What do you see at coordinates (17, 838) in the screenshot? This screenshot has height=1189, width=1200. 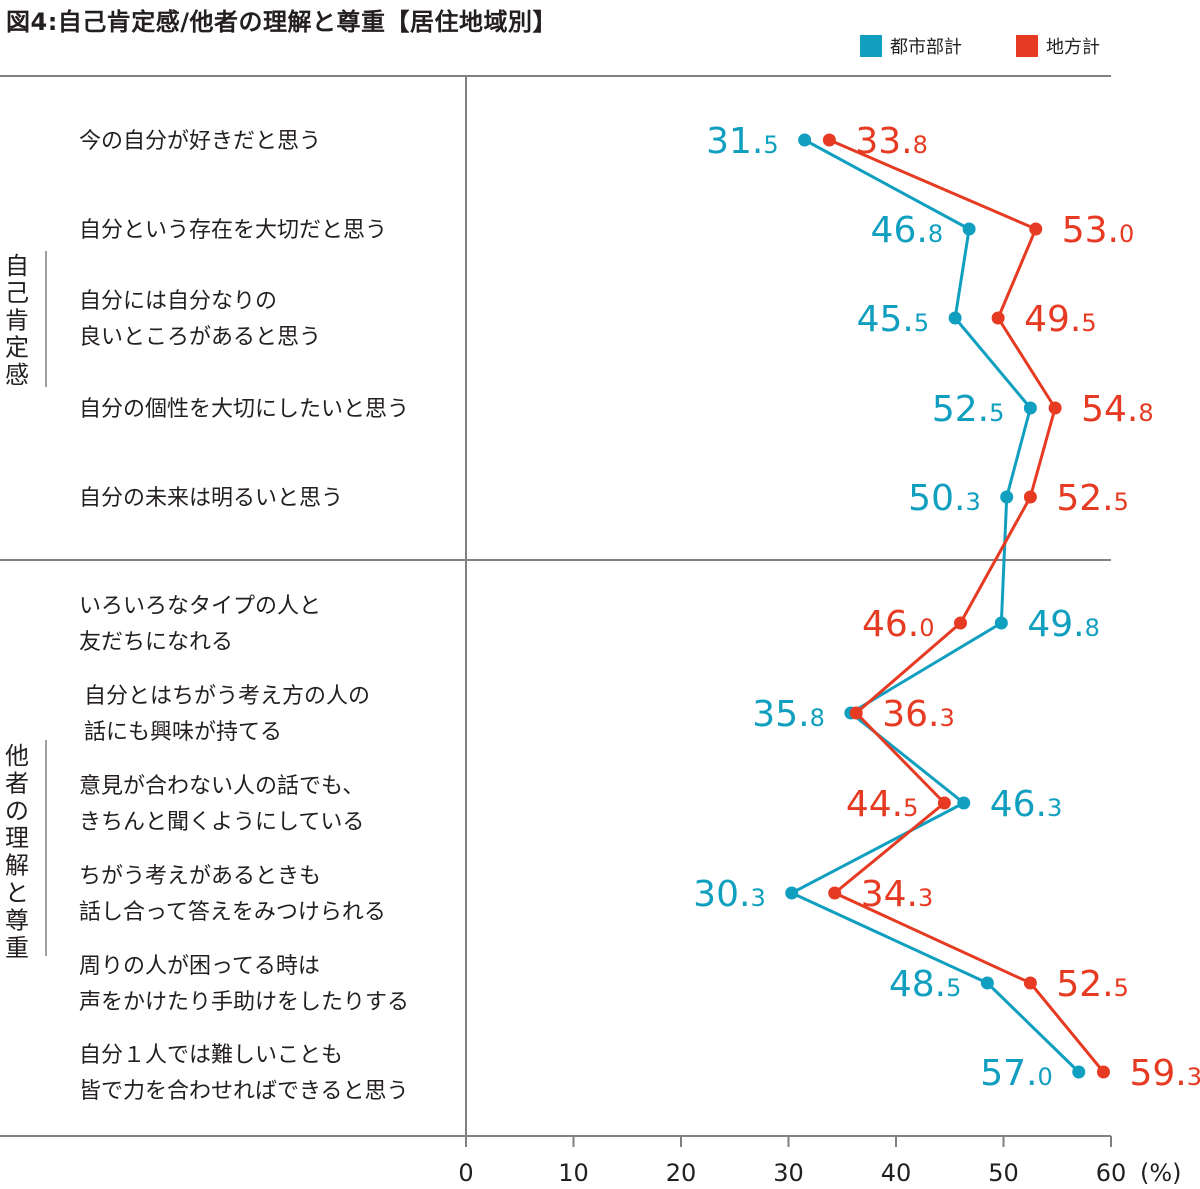 I see `group-label-char: 理` at bounding box center [17, 838].